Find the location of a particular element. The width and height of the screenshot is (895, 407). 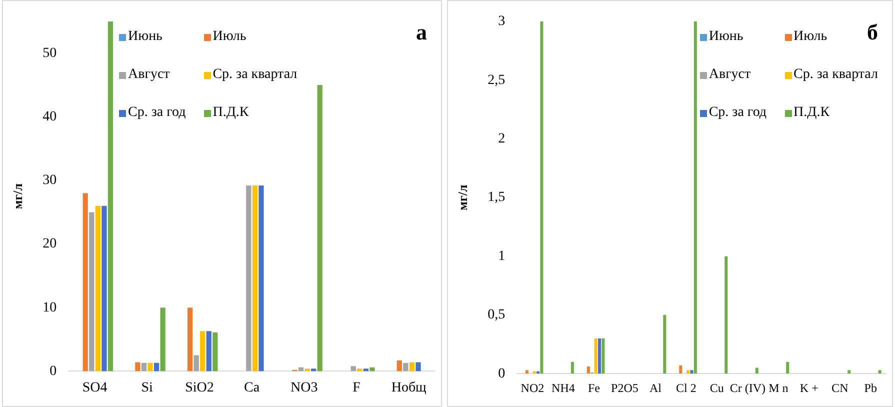

x-tick-label: Si is located at coordinates (147, 388).